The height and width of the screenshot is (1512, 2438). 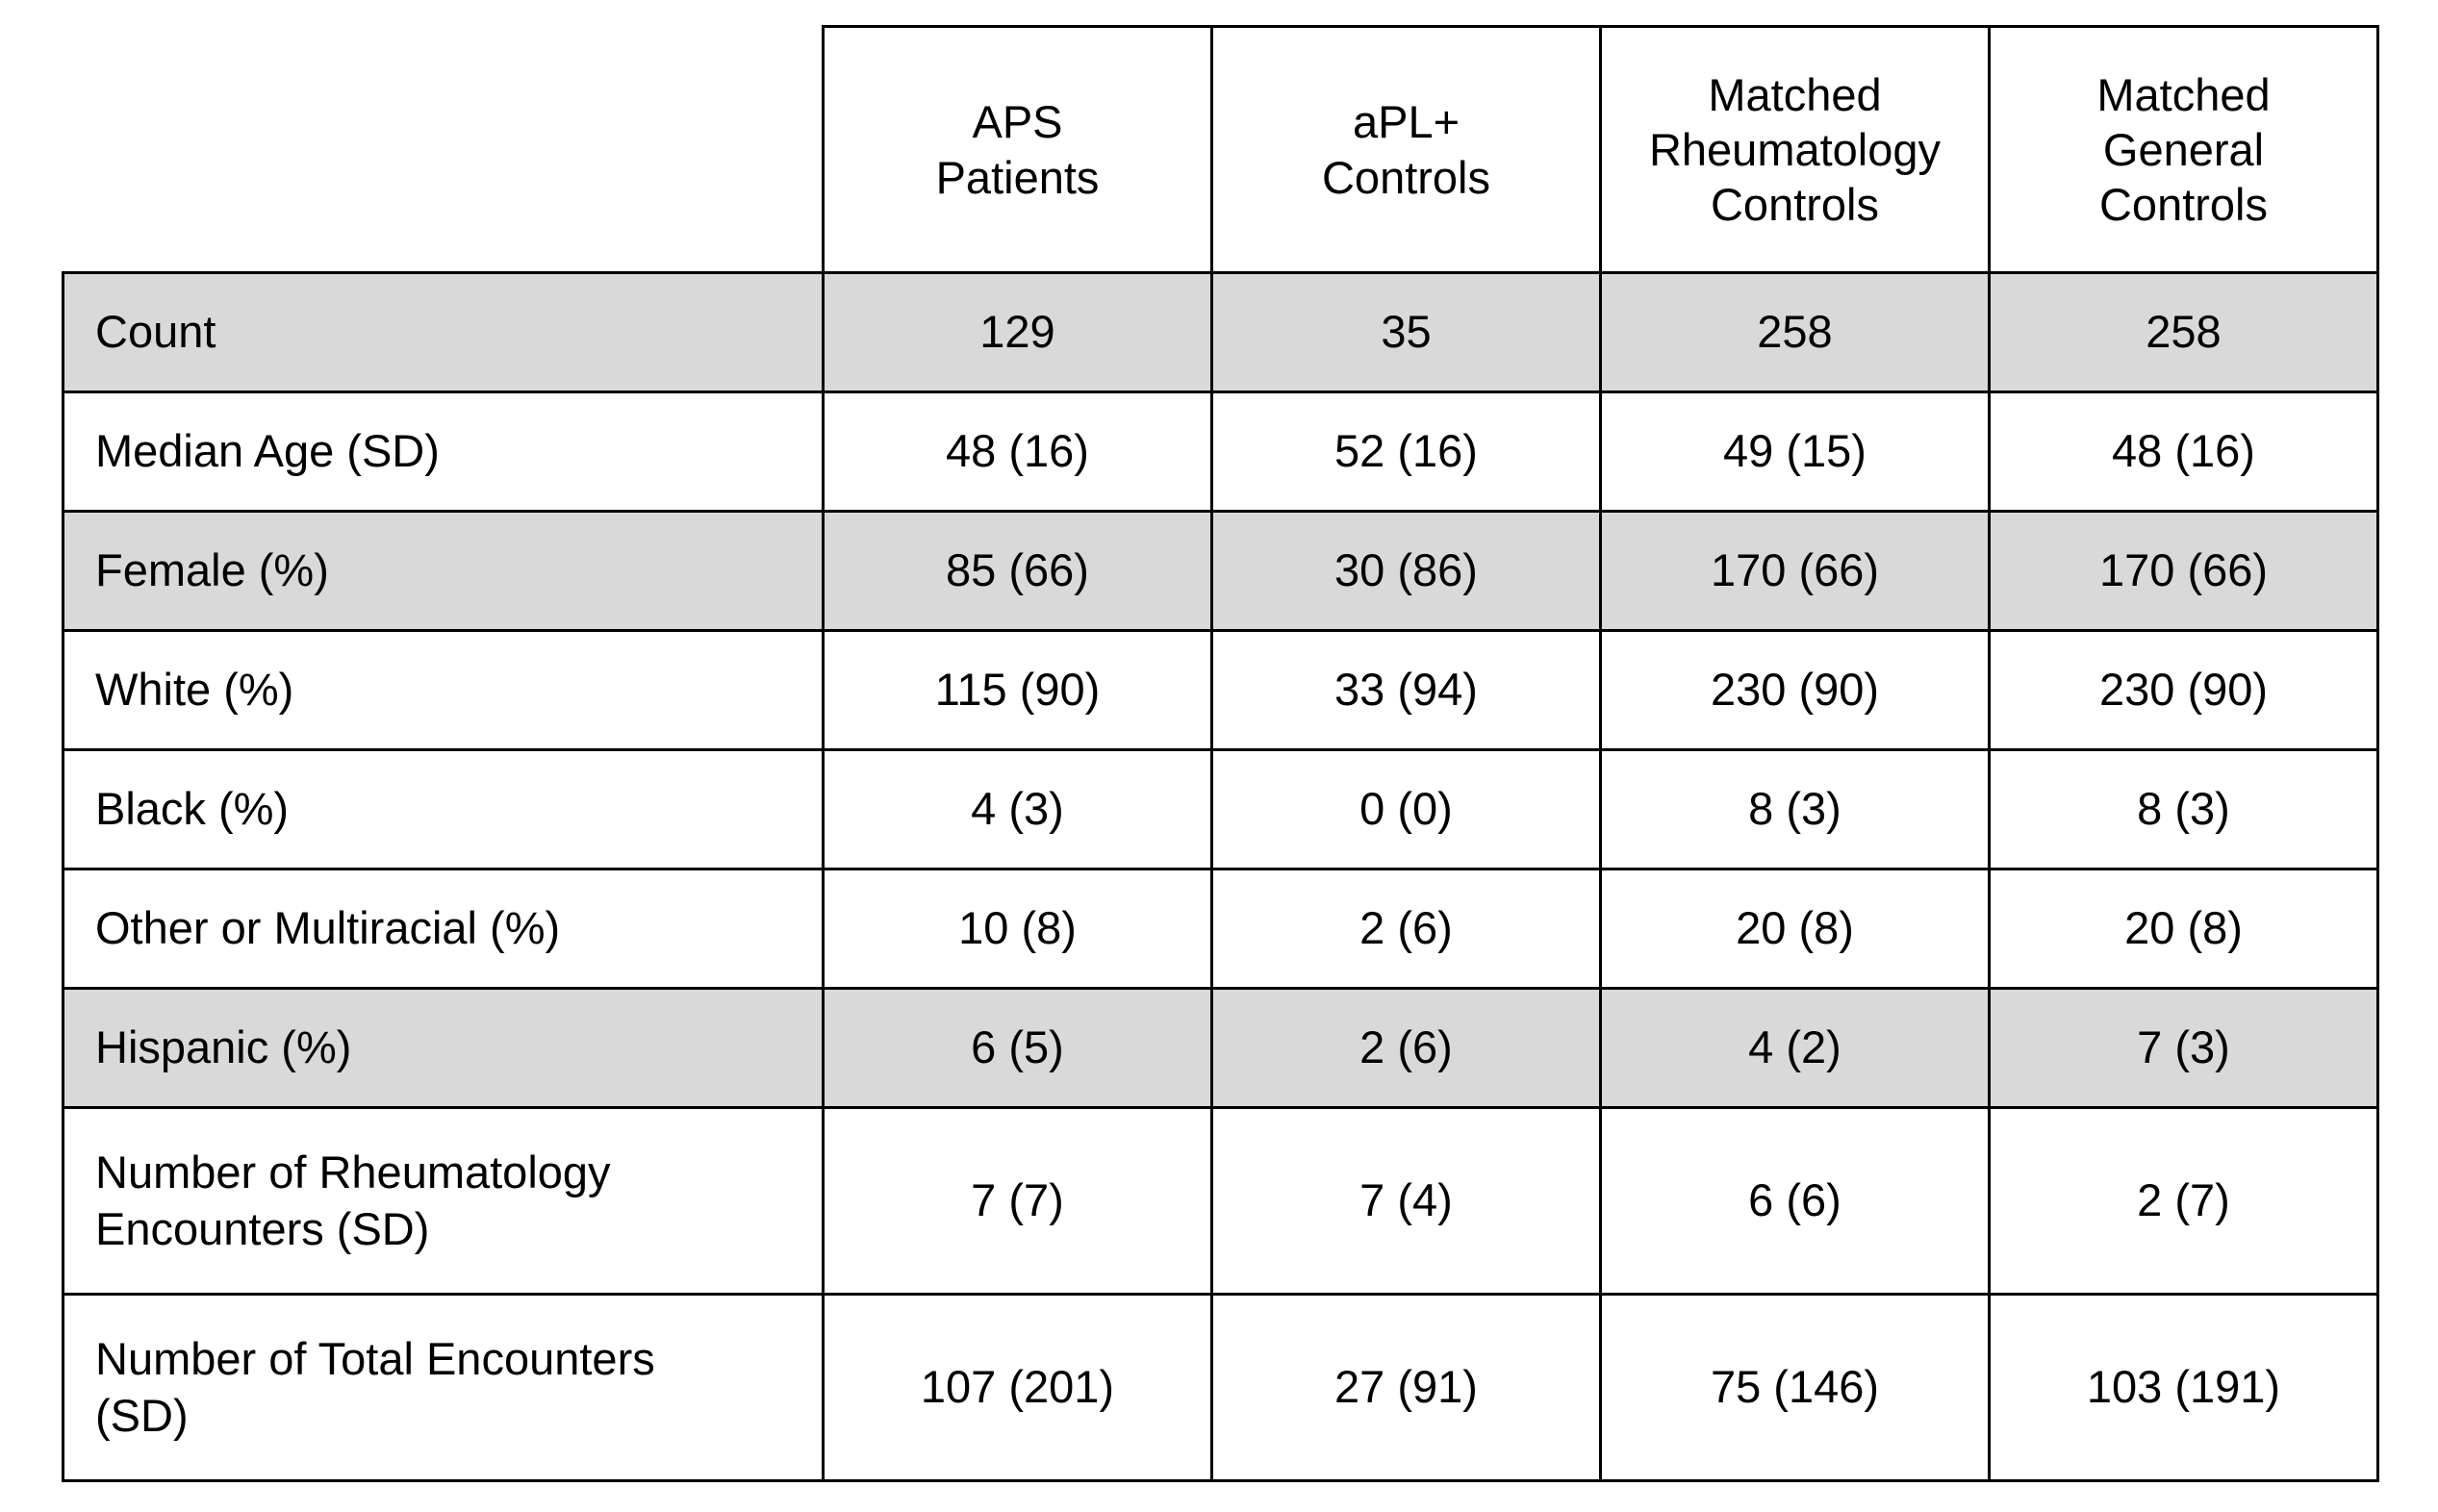 I want to click on data-cell: 6 (5), so click(x=1018, y=1048).